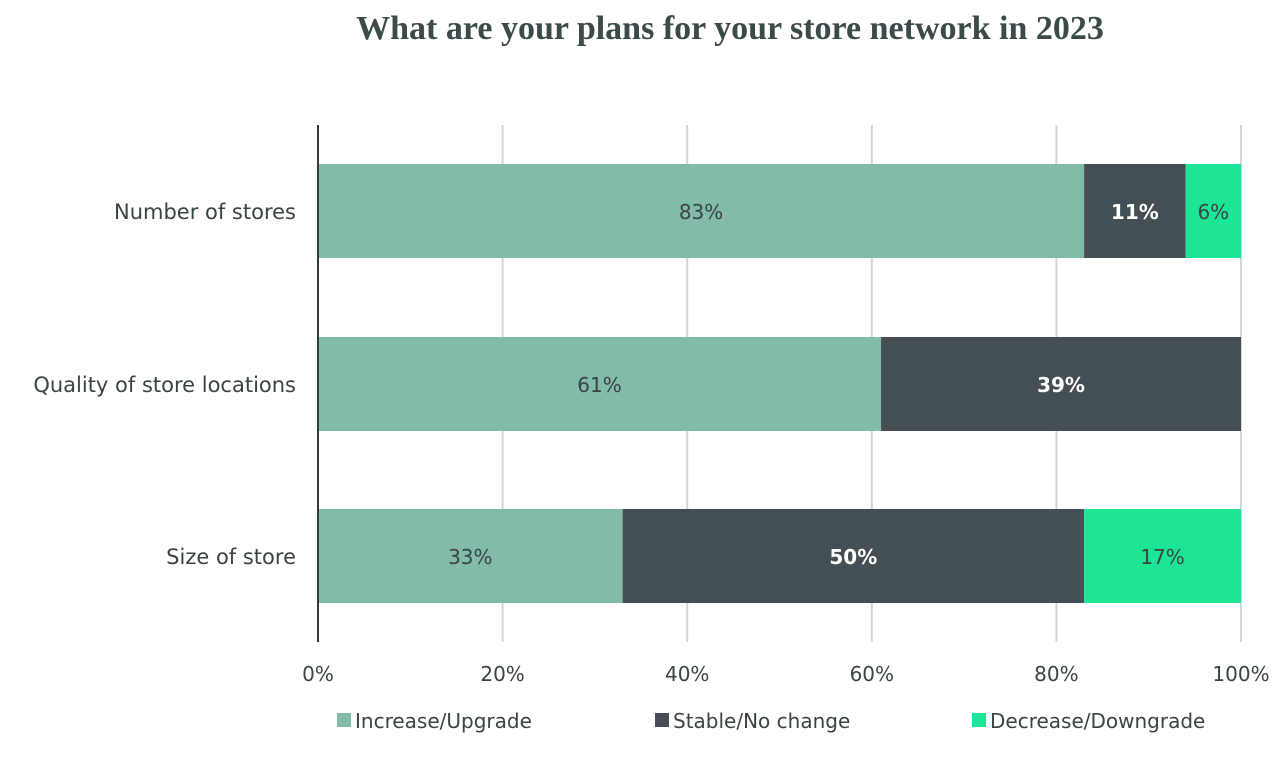 This screenshot has width=1280, height=778. I want to click on x-tick-labels: 0% 20% 40% 60% 80% 100%, so click(785, 674).